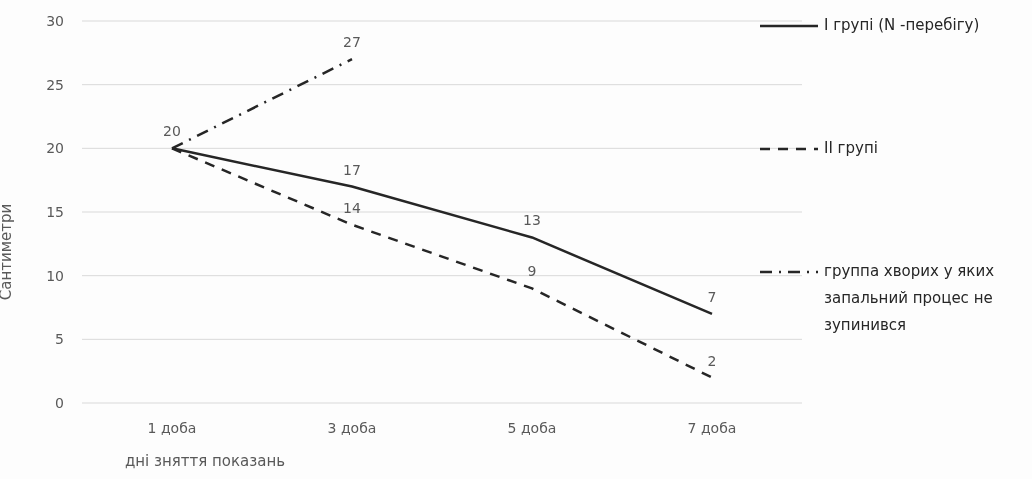 The width and height of the screenshot is (1032, 479). What do you see at coordinates (205, 461) in the screenshot?
I see `x-axis-title: дні зняття показань` at bounding box center [205, 461].